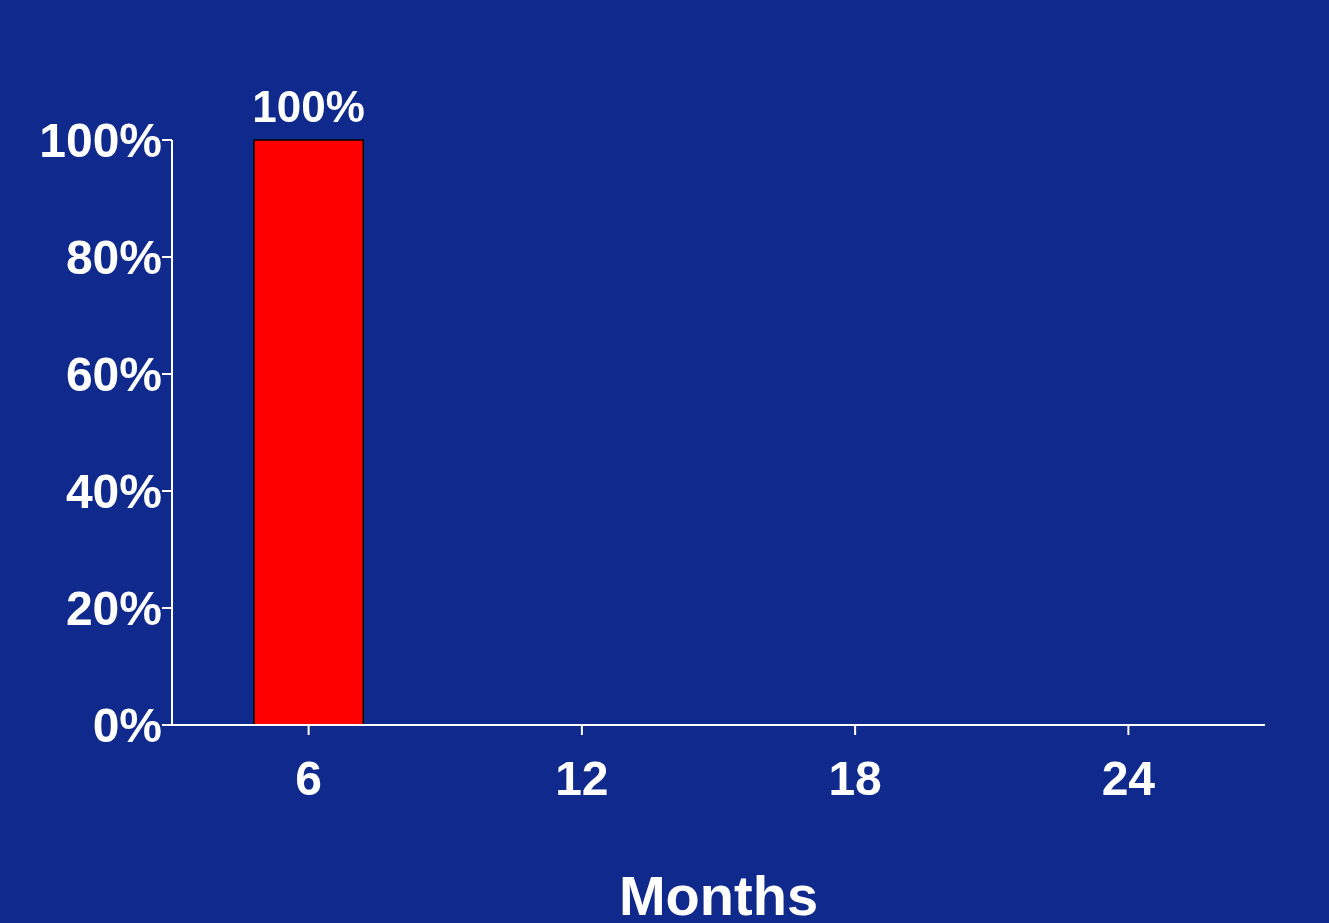 This screenshot has height=923, width=1329. I want to click on y-tick-label: 100%, so click(100, 140).